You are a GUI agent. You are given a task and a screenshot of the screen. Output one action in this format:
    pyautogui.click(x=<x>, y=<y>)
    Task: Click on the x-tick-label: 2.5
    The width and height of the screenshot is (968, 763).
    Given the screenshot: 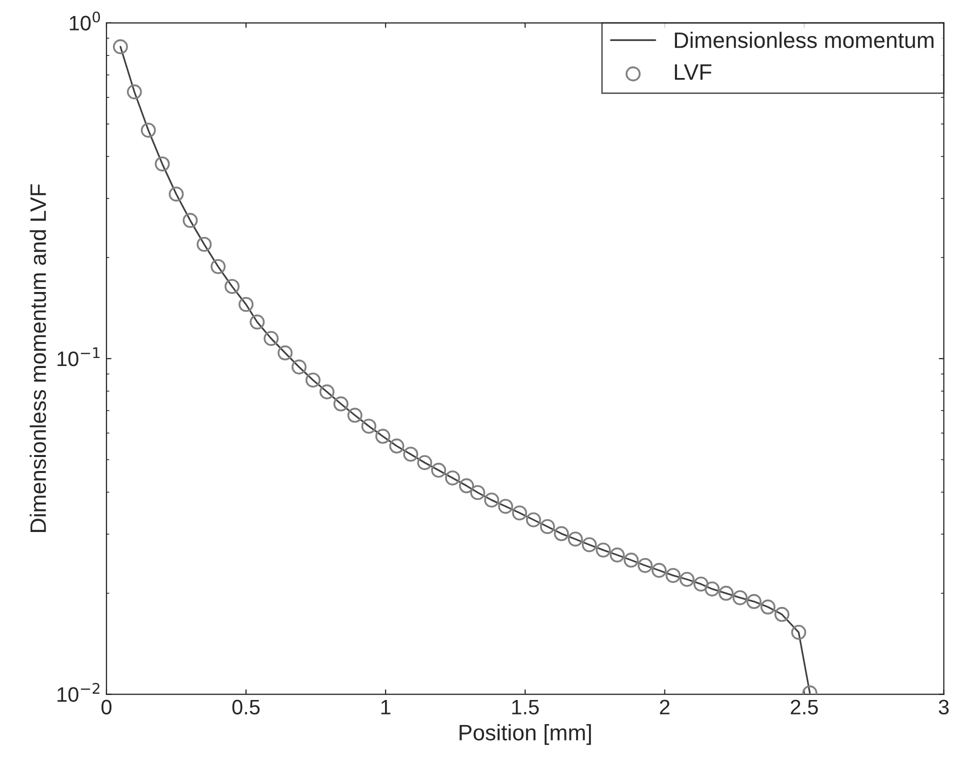 What is the action you would take?
    pyautogui.click(x=804, y=707)
    